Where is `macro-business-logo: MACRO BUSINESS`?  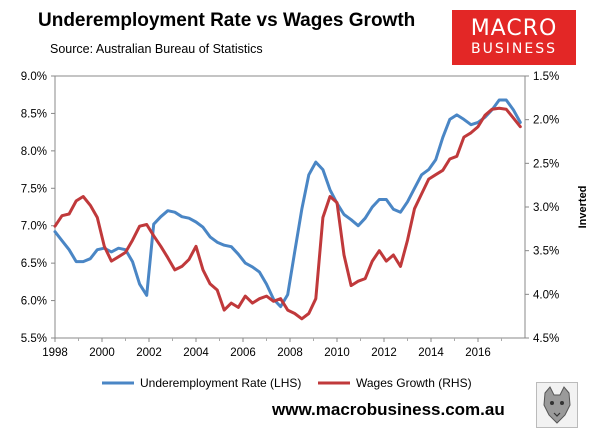 macro-business-logo: MACRO BUSINESS is located at coordinates (514, 37).